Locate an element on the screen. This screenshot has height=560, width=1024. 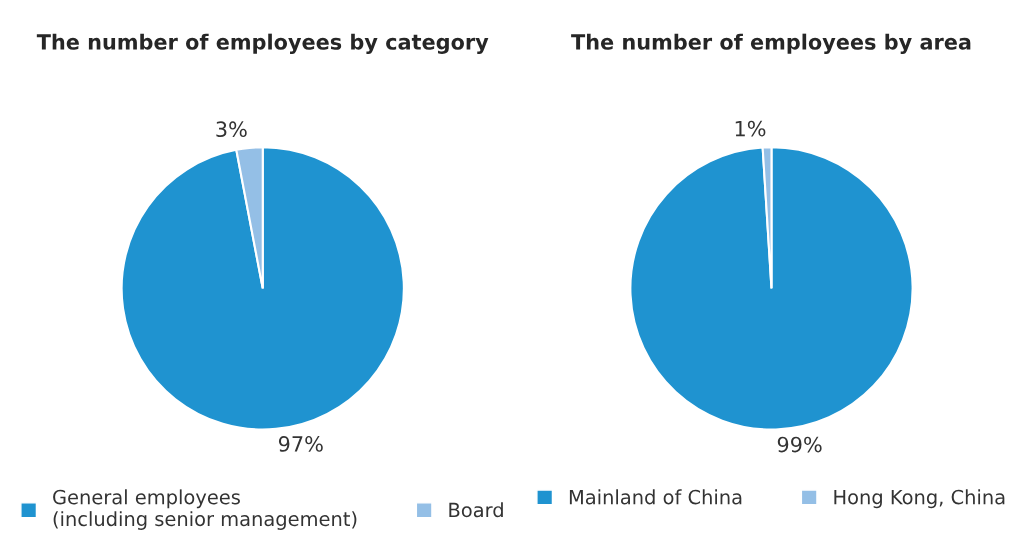
data-label: 3% is located at coordinates (231, 129).